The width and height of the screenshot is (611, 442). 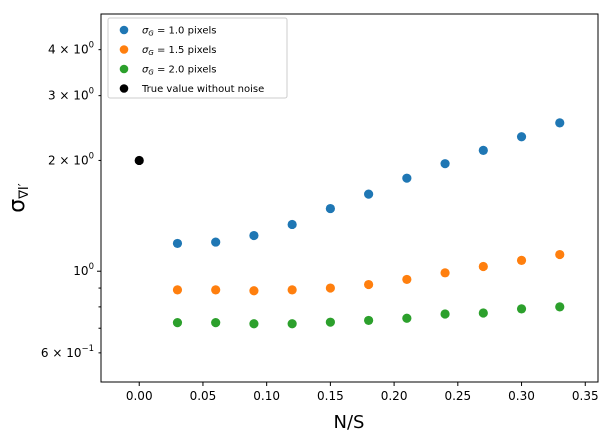 What do you see at coordinates (83, 270) in the screenshot?
I see `y-major-label: 100` at bounding box center [83, 270].